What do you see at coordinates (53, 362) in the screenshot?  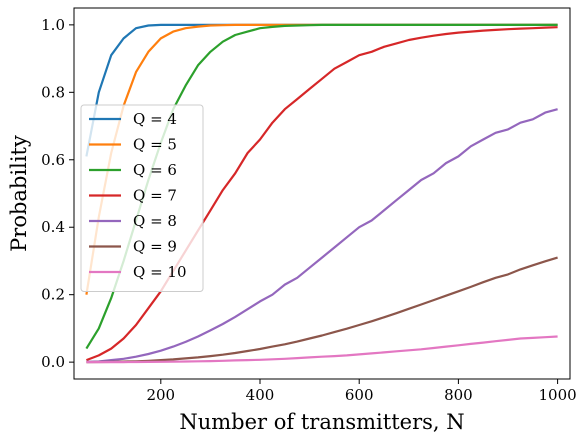 I see `y-tick-label: 0.0` at bounding box center [53, 362].